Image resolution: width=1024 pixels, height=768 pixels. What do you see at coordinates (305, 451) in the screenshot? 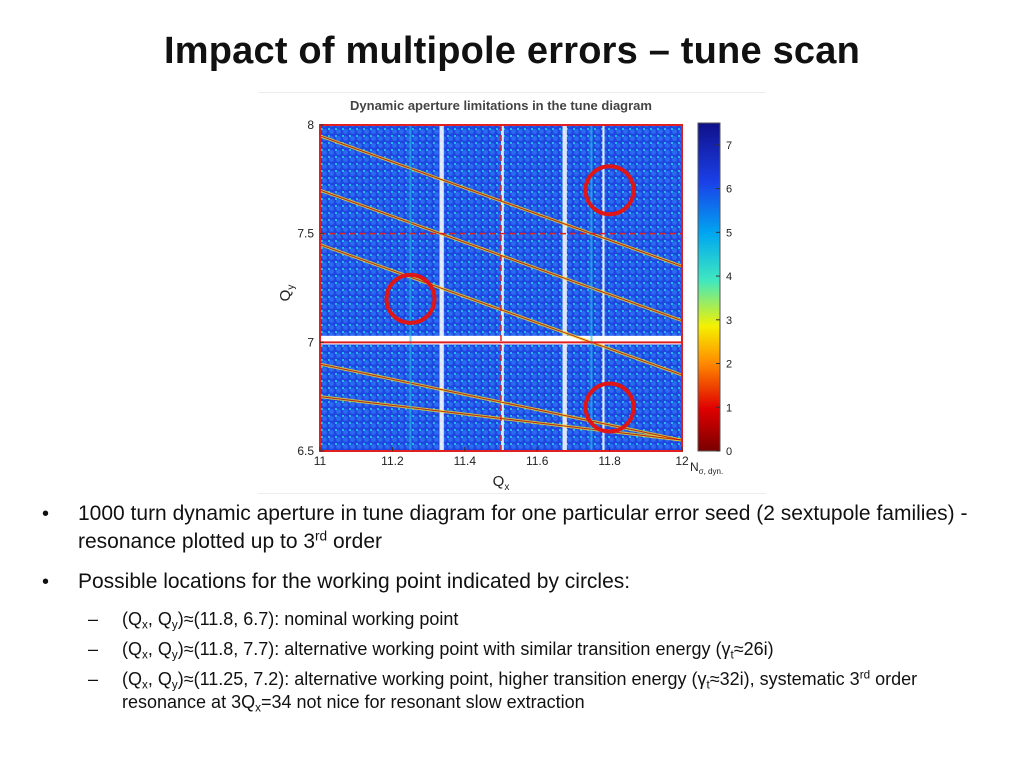
I see `y-tick-label: 6.5` at bounding box center [305, 451].